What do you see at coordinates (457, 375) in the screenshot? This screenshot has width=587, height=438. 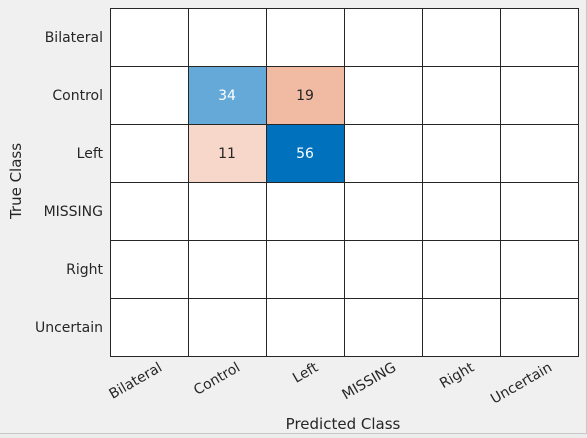 I see `x-tick-label: Right` at bounding box center [457, 375].